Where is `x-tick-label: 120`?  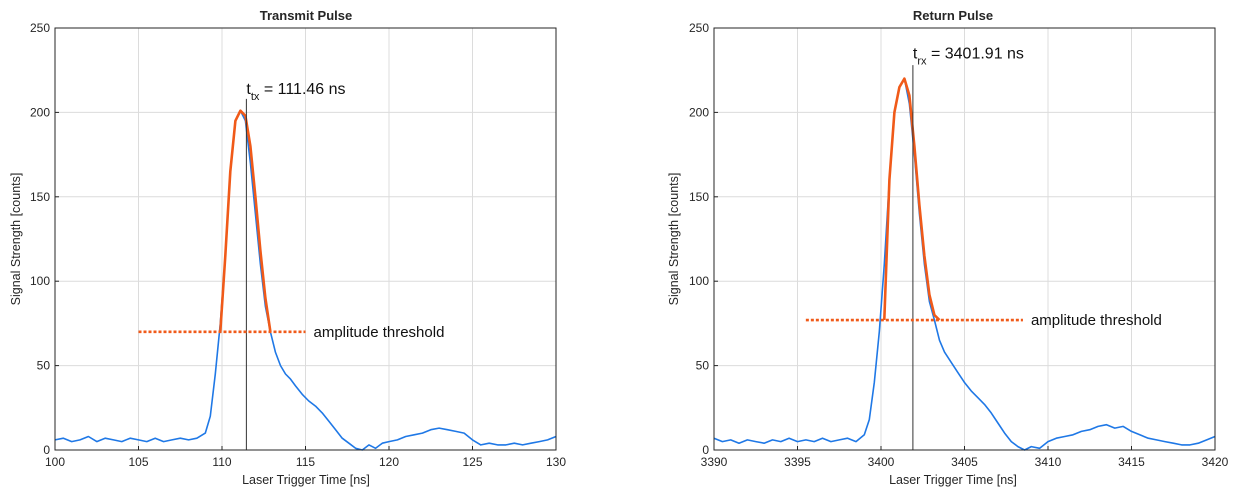 x-tick-label: 120 is located at coordinates (389, 462).